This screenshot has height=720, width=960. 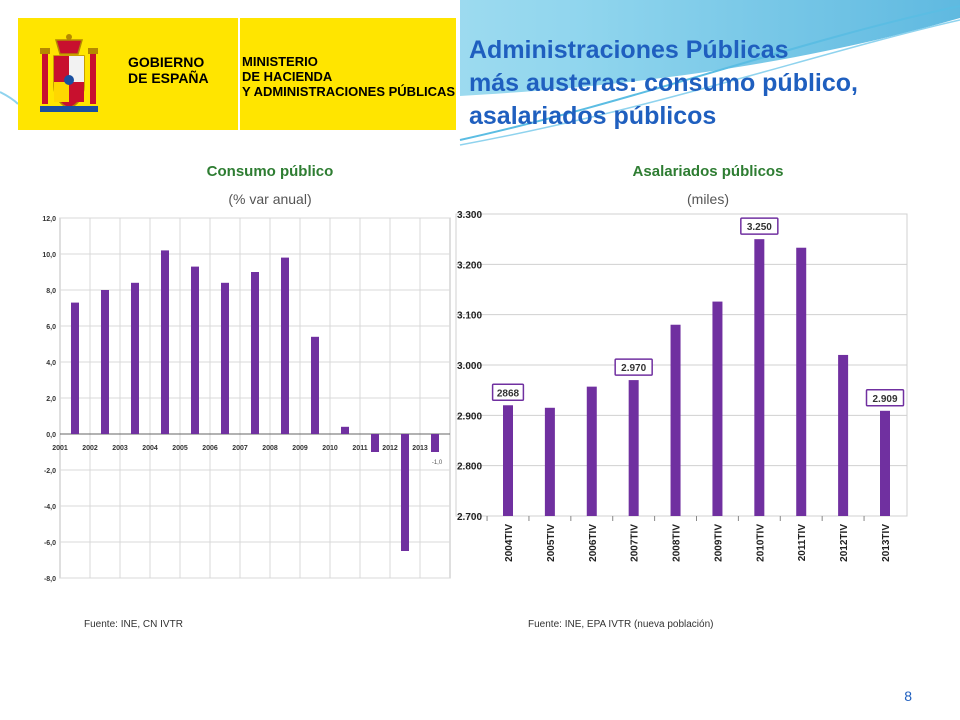 I want to click on x-tick-label: 2005, so click(x=180, y=448).